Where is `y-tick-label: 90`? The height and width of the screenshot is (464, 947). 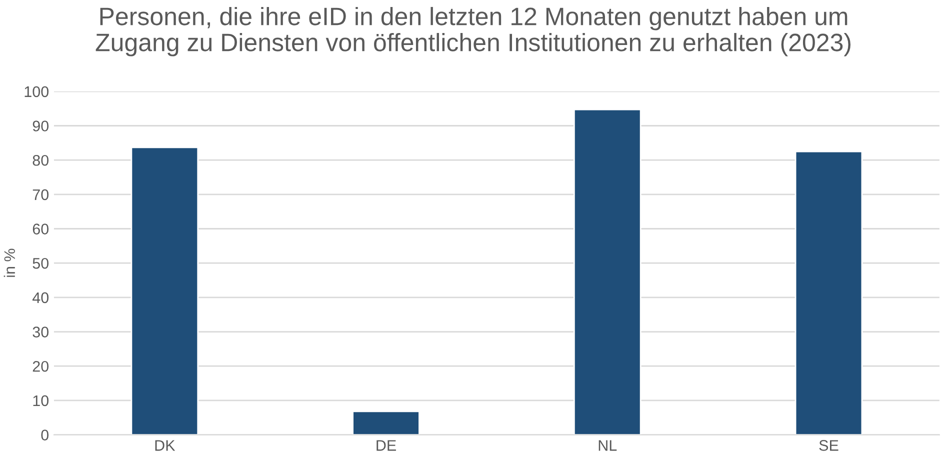 y-tick-label: 90 is located at coordinates (40, 126).